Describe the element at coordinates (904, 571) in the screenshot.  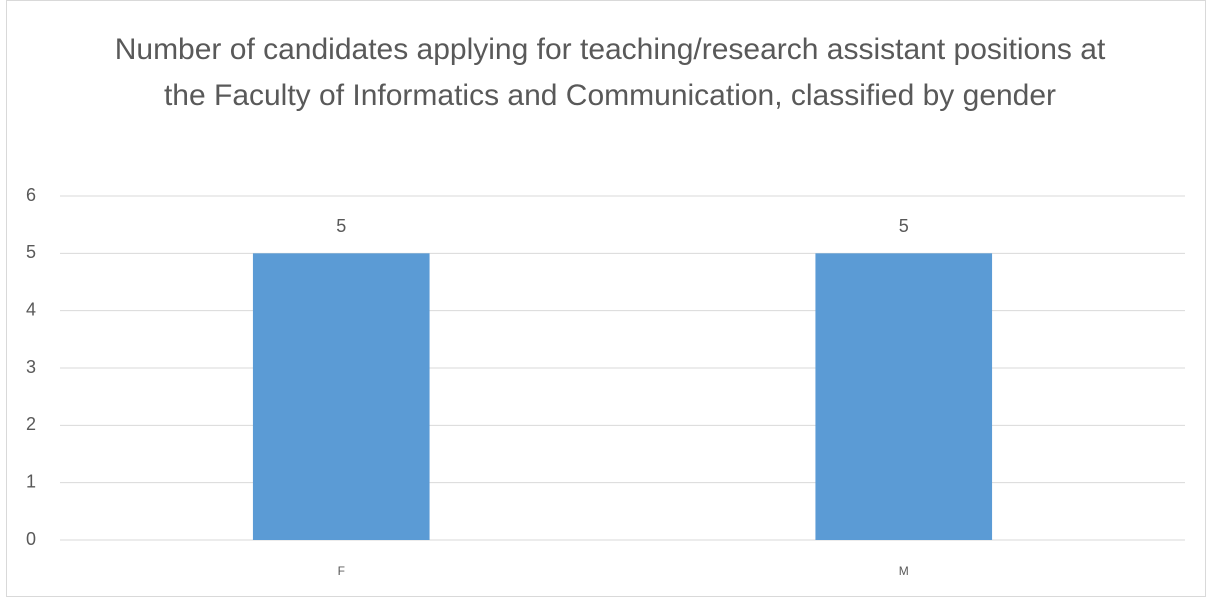
I see `x-tick-label: M` at that location.